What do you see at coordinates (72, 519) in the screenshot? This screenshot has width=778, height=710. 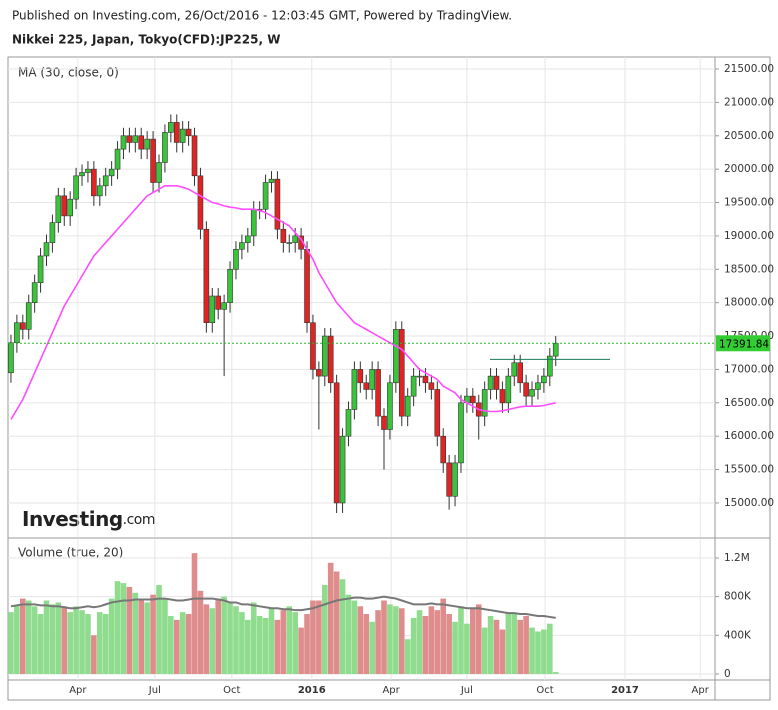 I see `logo-brand: Investing` at bounding box center [72, 519].